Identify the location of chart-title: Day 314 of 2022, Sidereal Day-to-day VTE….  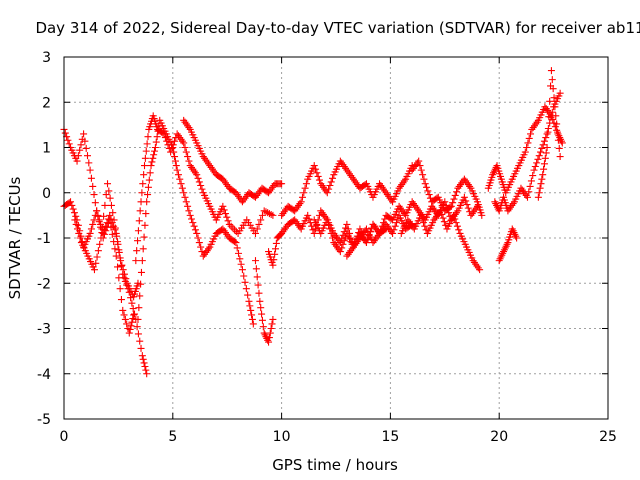
(337, 28).